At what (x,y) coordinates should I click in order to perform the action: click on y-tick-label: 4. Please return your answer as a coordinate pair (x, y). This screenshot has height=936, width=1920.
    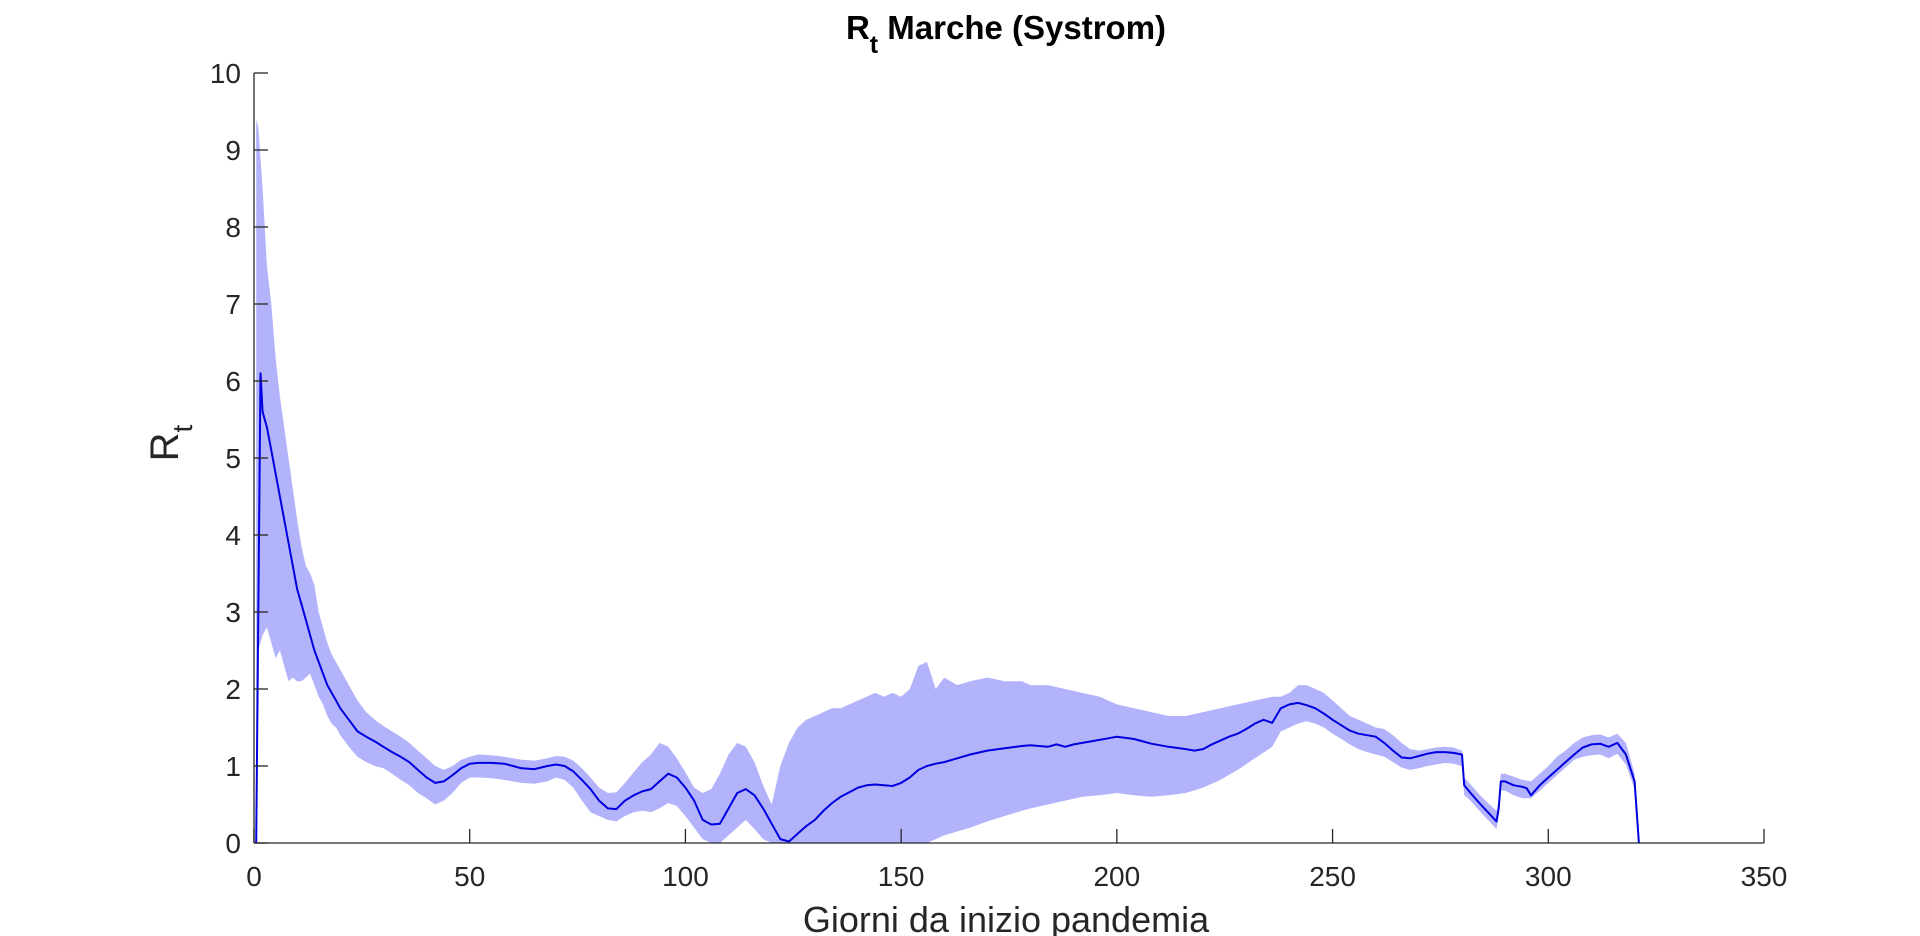
    Looking at the image, I should click on (233, 535).